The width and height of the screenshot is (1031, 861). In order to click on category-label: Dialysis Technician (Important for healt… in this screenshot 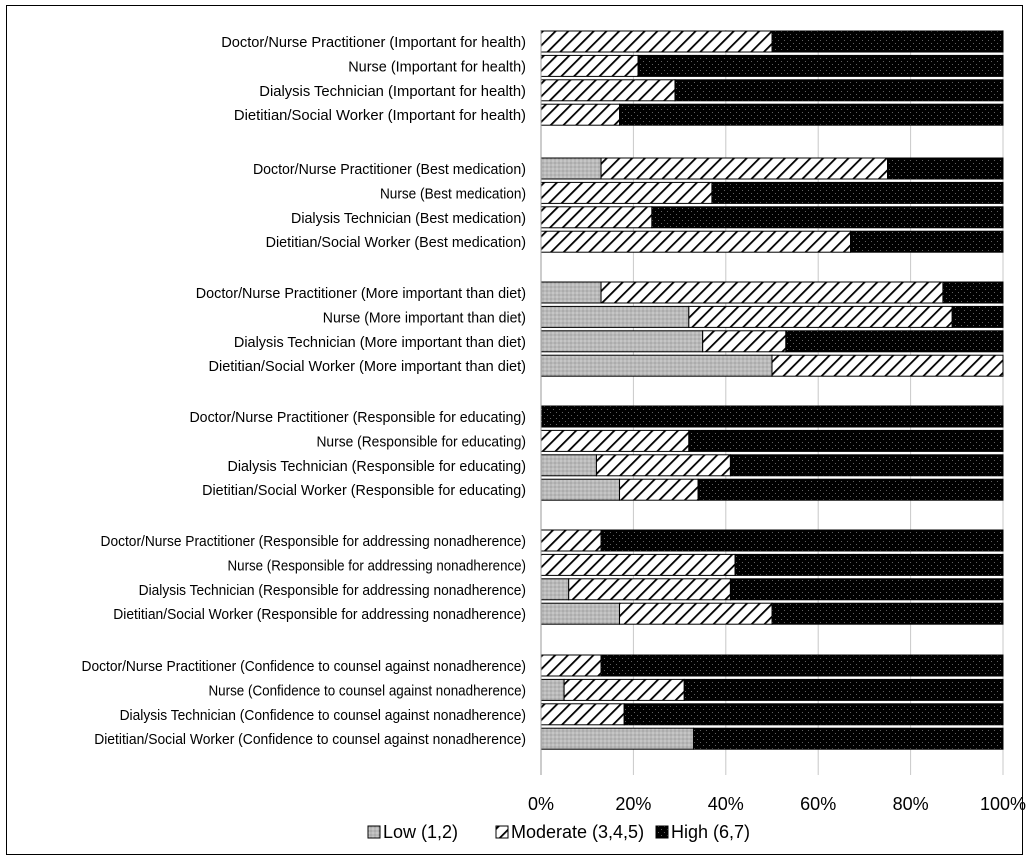, I will do `click(392, 91)`.